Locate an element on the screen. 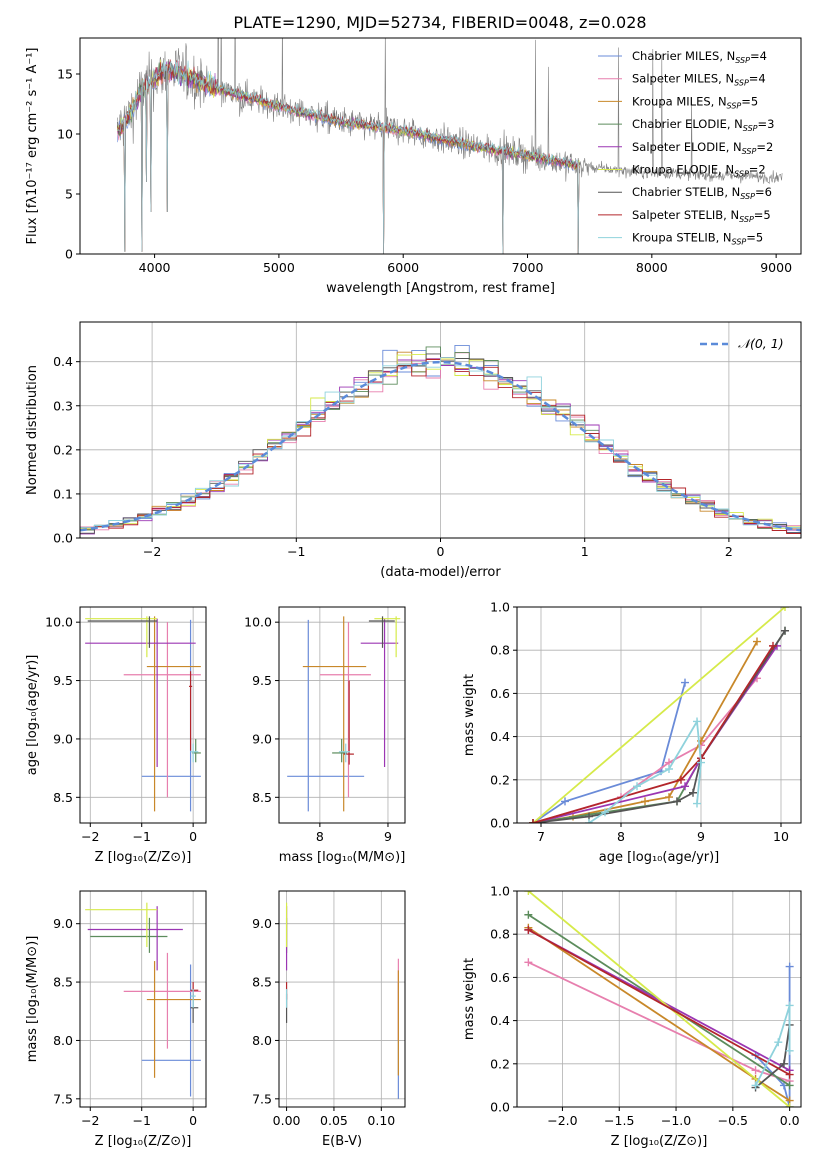 This screenshot has width=819, height=1170. age-vs-mass-panel: 8 9 8.5 9.0 9.5 10.0 mass [log₁₀(M/M⊙)] is located at coordinates (325, 735).